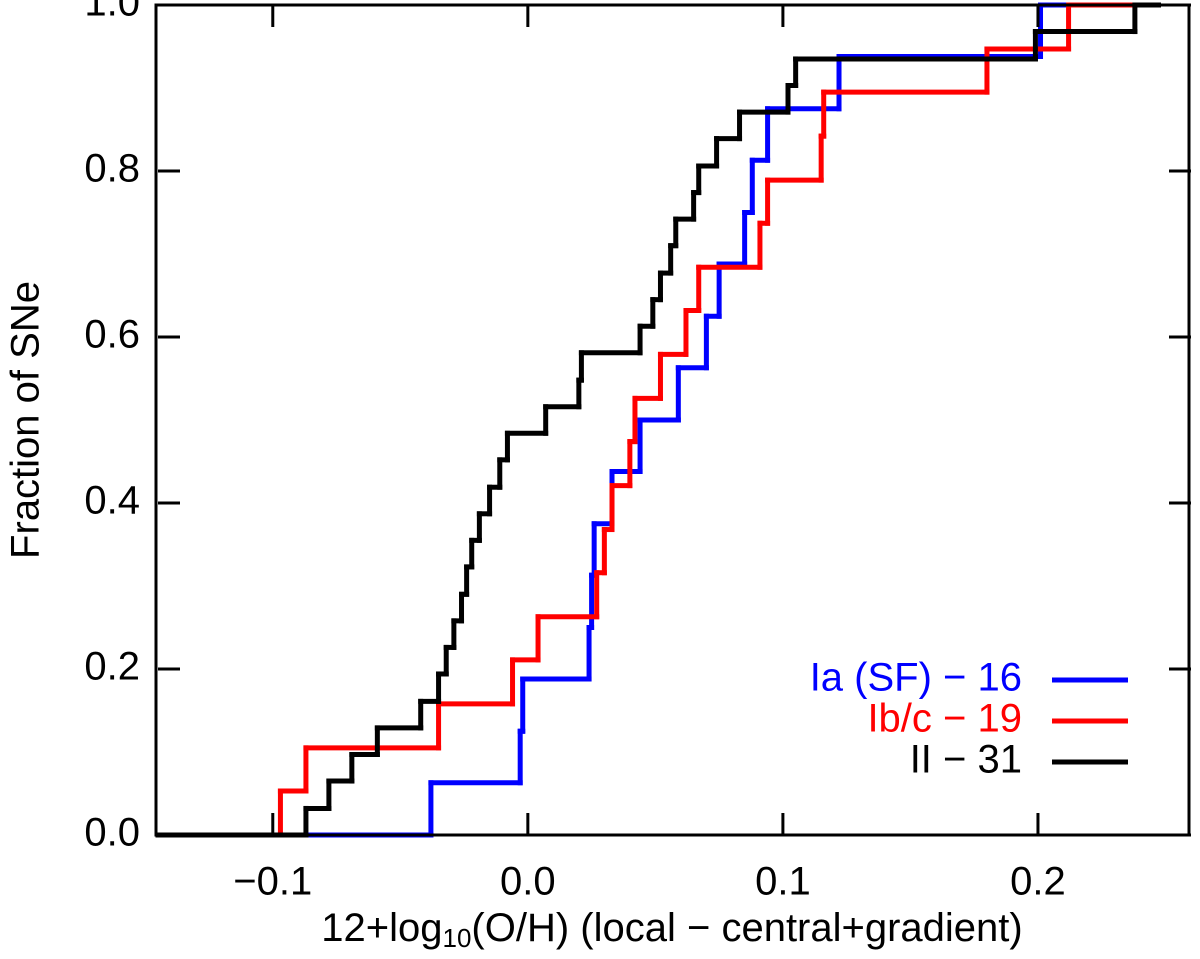 The width and height of the screenshot is (1200, 959). Describe the element at coordinates (112, 833) in the screenshot. I see `y-tick-label: 0.0` at that location.